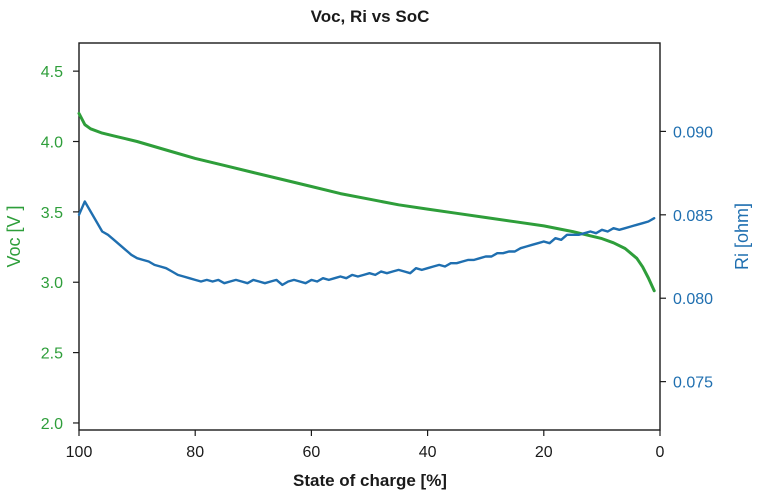  What do you see at coordinates (366, 243) in the screenshot?
I see `ri-series-line` at bounding box center [366, 243].